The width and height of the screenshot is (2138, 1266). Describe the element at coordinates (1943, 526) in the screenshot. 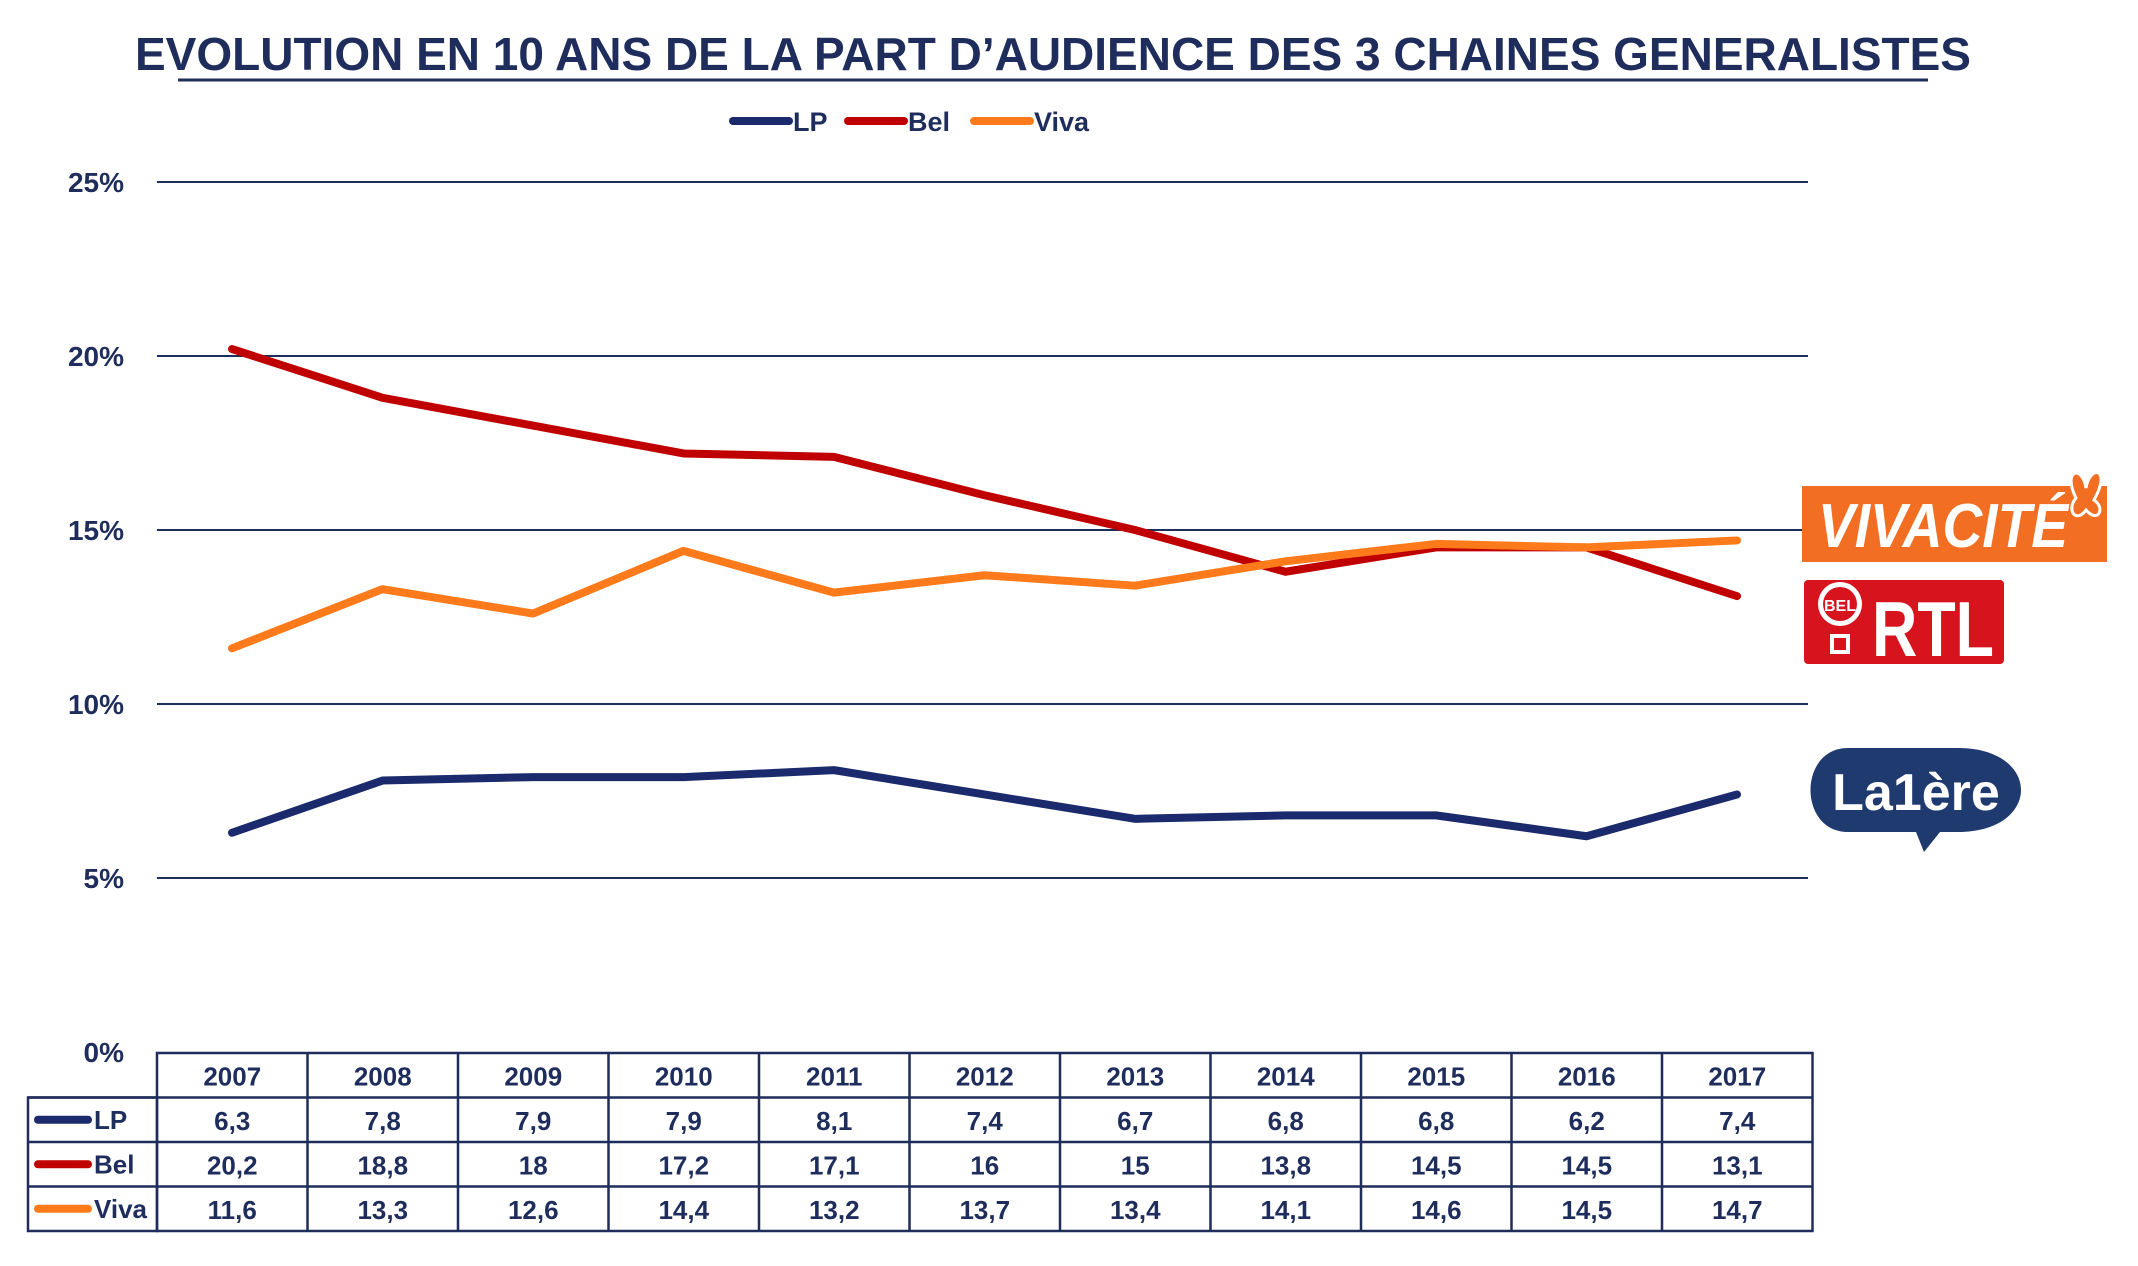

I see `vivacite-logo-text: VIVACITÉ` at that location.